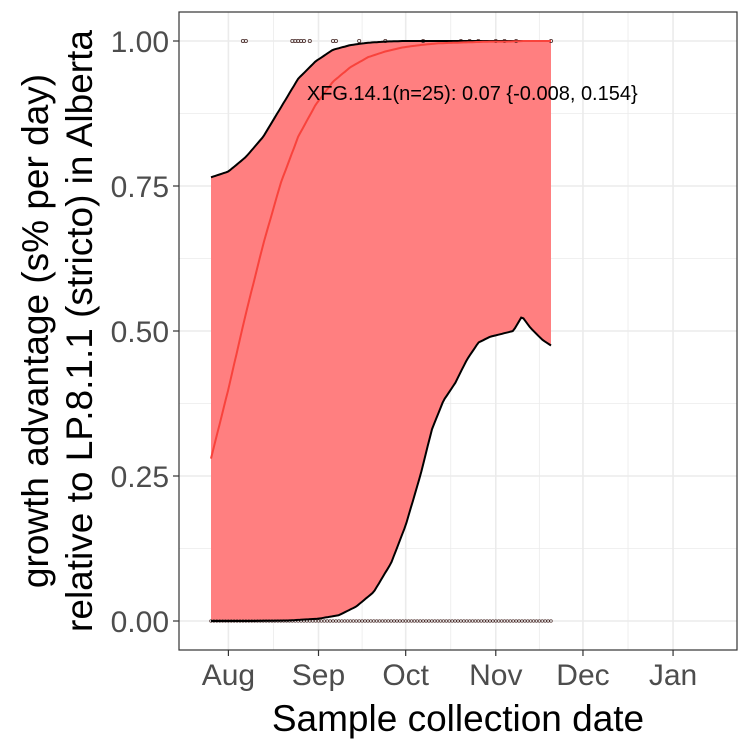 The image size is (750, 755). What do you see at coordinates (140, 622) in the screenshot?
I see `y-tick-label: 0.00` at bounding box center [140, 622].